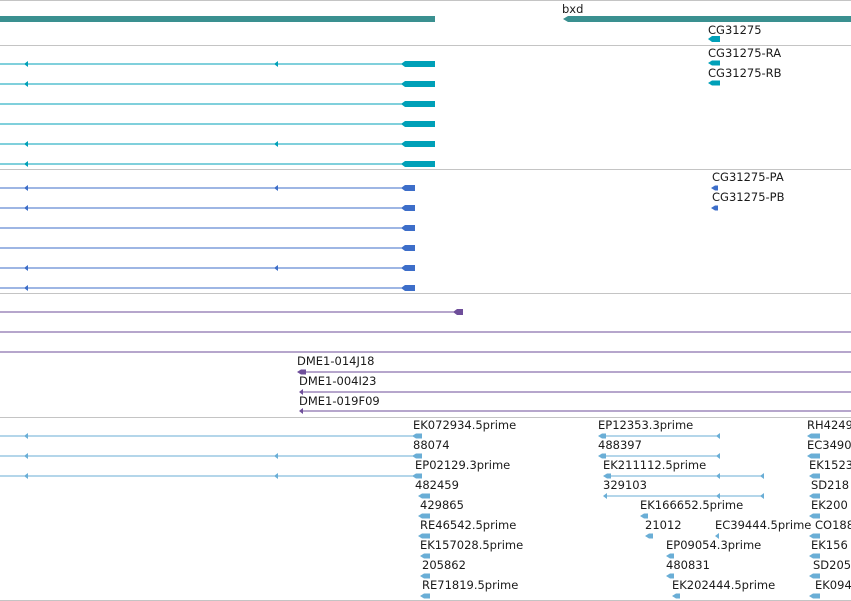 The height and width of the screenshot is (601, 851). I want to click on gene-label-cg31275: CG31275, so click(735, 30).